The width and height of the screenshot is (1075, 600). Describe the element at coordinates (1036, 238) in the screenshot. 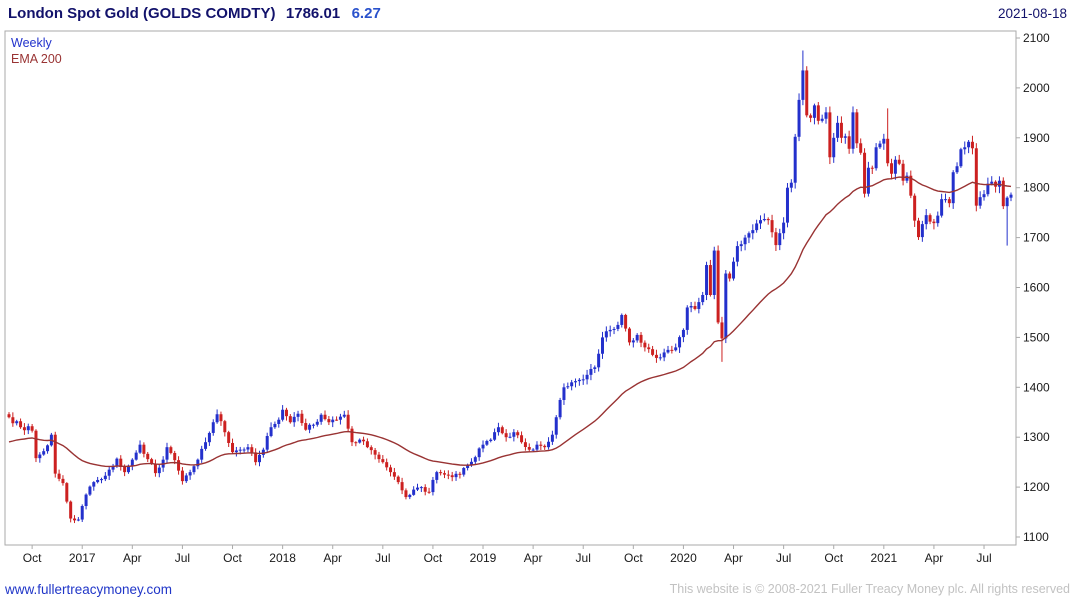

I see `svg-text: 1700` at that location.